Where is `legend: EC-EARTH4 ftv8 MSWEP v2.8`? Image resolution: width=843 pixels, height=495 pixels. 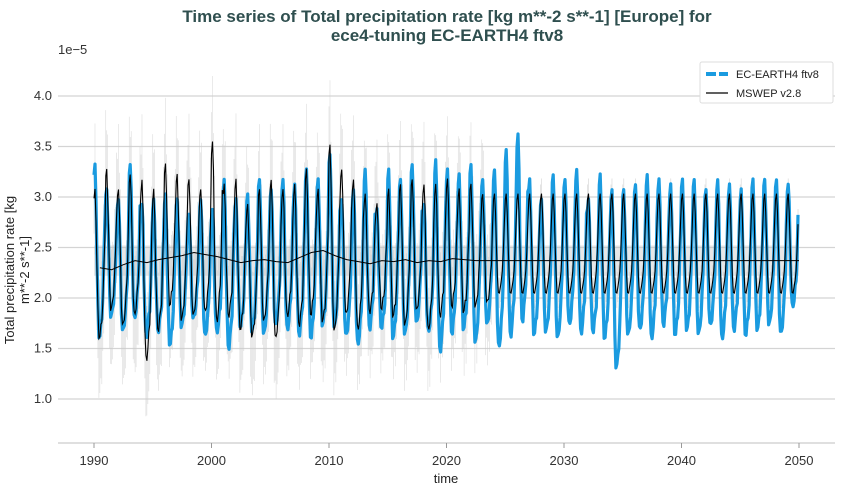
legend: EC-EARTH4 ftv8 MSWEP v2.8 is located at coordinates (766, 82).